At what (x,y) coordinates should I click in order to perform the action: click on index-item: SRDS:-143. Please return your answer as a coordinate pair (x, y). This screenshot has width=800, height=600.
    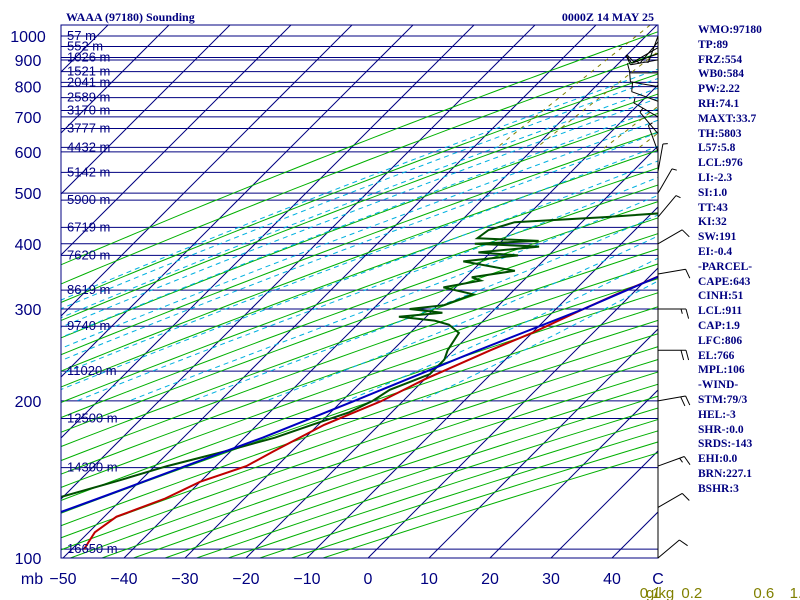
    Looking at the image, I should click on (725, 444).